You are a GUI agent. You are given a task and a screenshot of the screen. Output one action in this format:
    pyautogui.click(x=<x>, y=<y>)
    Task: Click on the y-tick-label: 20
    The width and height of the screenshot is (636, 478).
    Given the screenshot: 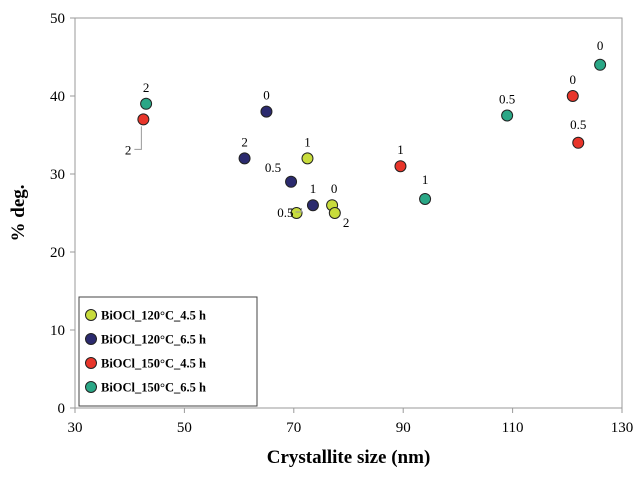 What is the action you would take?
    pyautogui.click(x=57, y=253)
    